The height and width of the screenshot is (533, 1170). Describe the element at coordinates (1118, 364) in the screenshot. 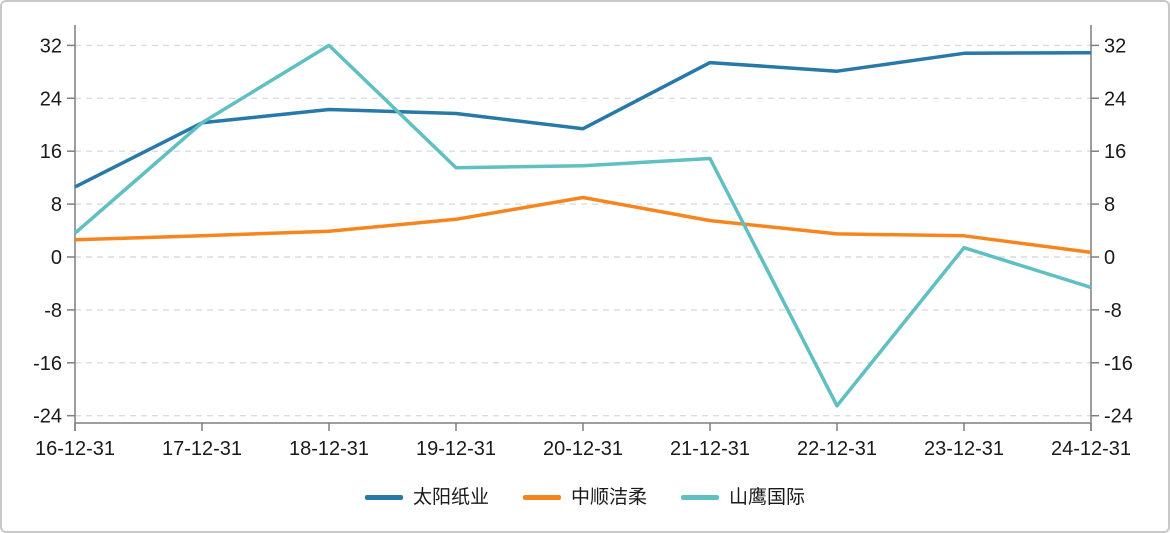

I see `y-axis-tick-label-right: -16` at that location.